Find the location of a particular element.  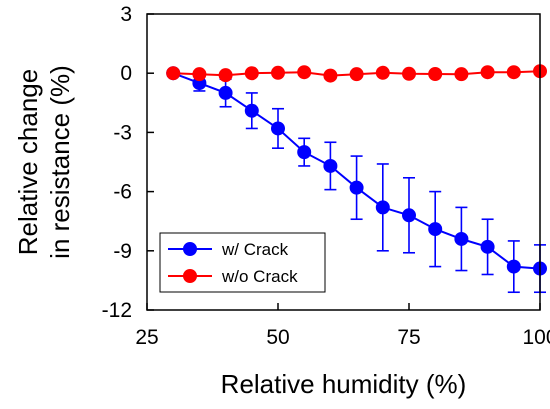

x-tick-label: 50 is located at coordinates (277, 337).